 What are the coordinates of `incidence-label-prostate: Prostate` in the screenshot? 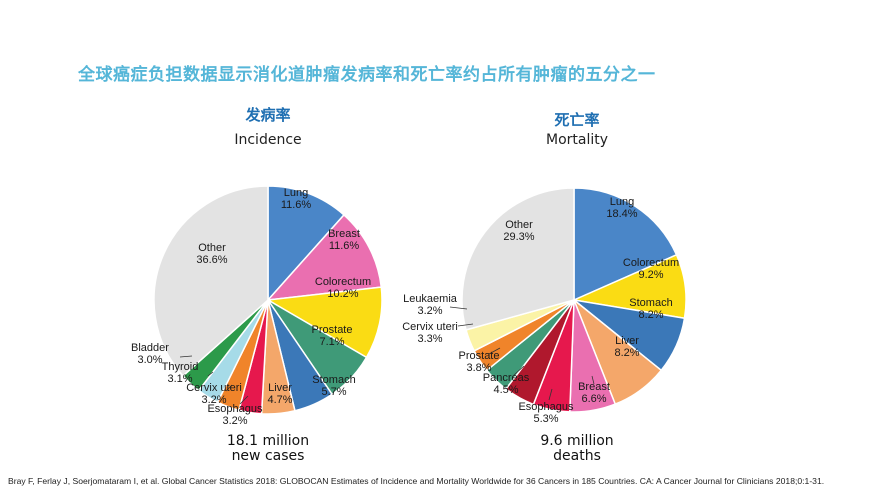 It's located at (332, 330).